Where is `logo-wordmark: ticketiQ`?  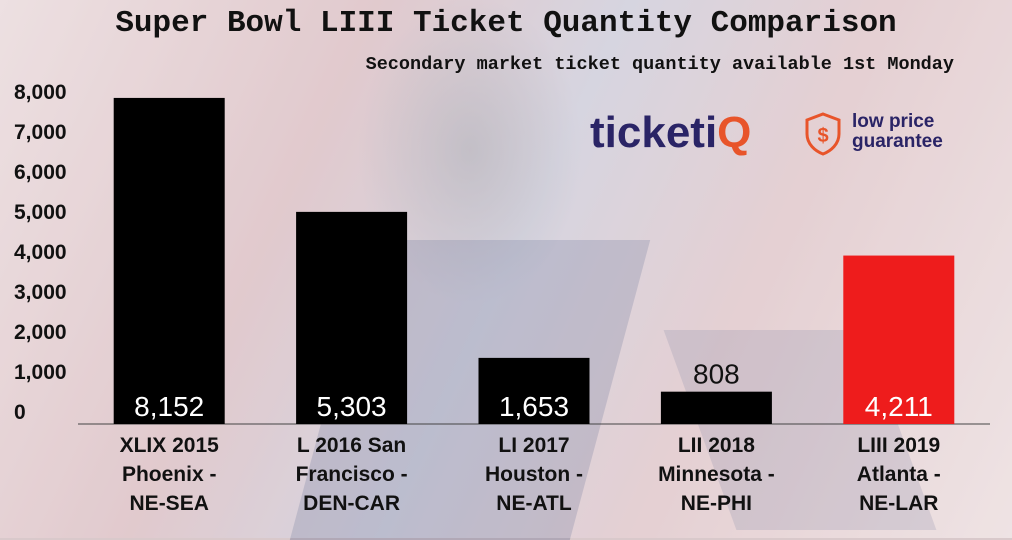
logo-wordmark: ticketiQ is located at coordinates (670, 133).